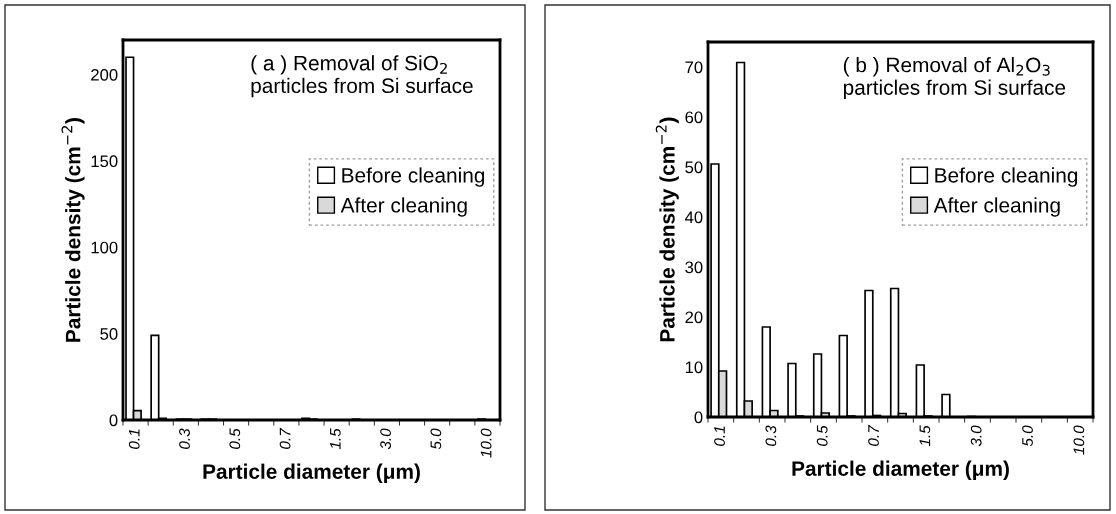  Describe the element at coordinates (694, 267) in the screenshot. I see `y-tick-label: 30` at that location.